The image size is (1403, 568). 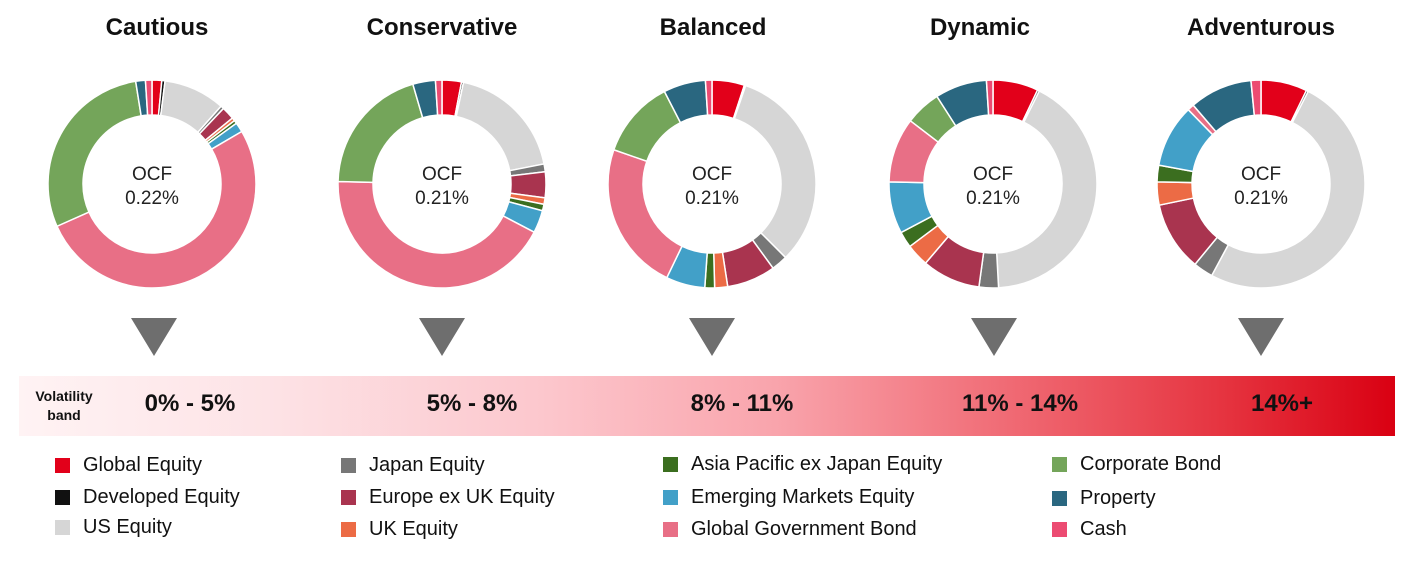 I want to click on volatility-label-line1: Volatility, so click(x=64, y=396).